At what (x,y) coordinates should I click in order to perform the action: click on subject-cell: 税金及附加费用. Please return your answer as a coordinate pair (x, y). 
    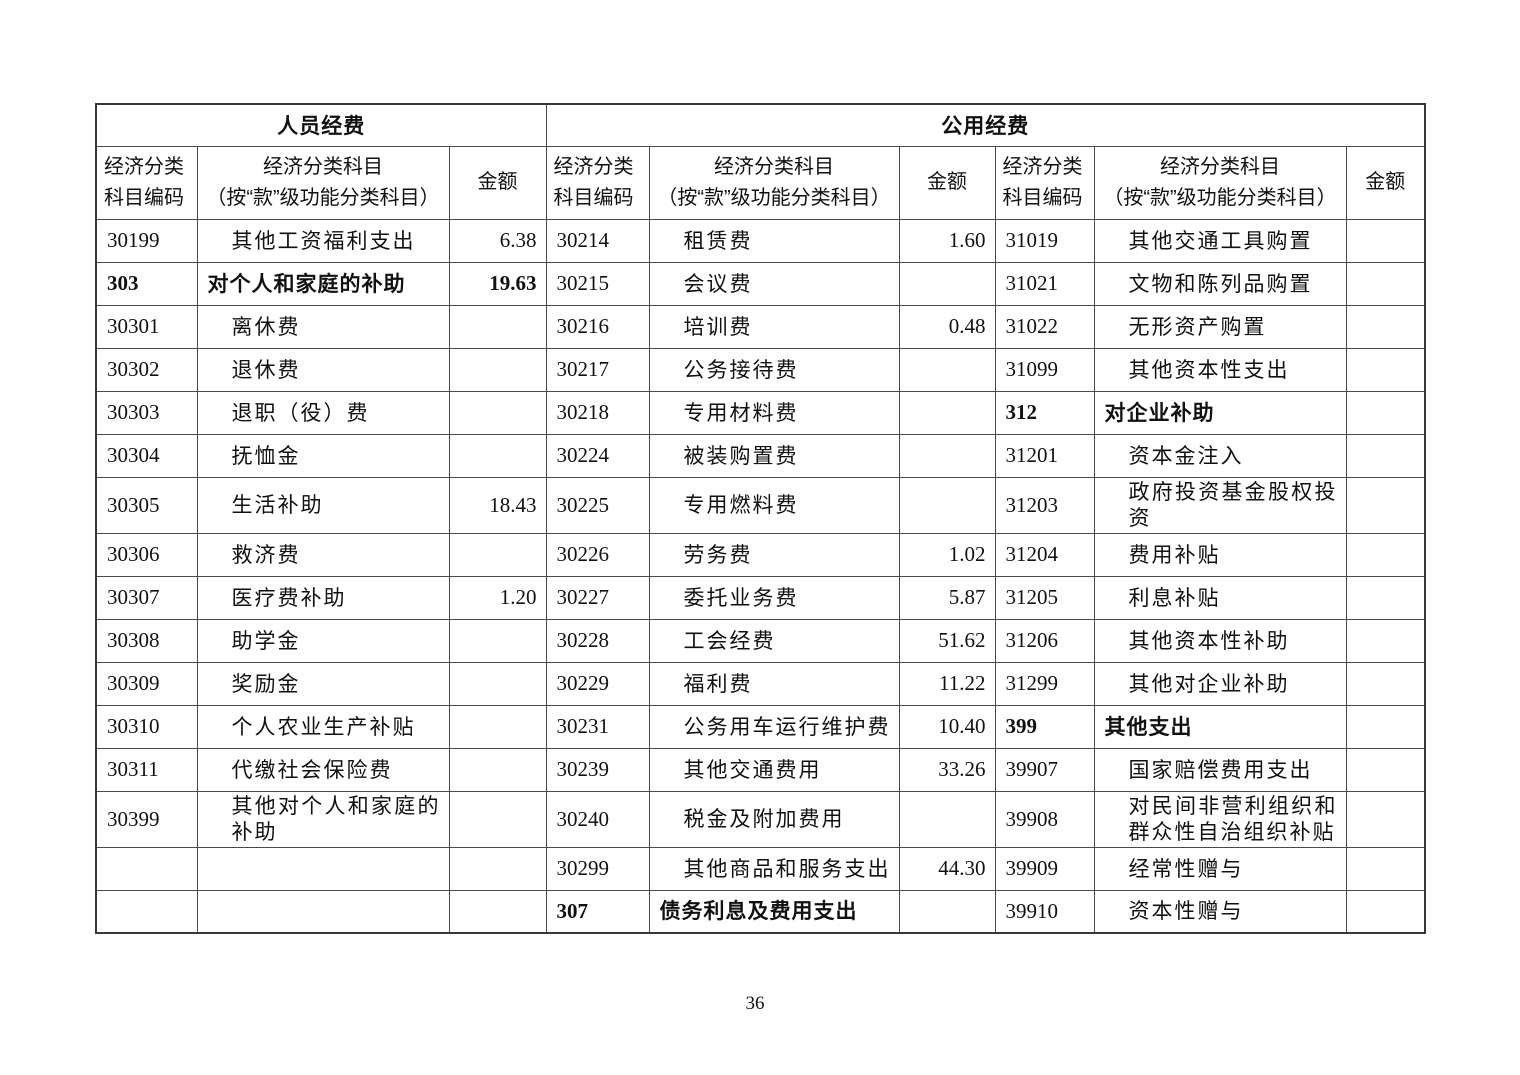
    Looking at the image, I should click on (774, 819).